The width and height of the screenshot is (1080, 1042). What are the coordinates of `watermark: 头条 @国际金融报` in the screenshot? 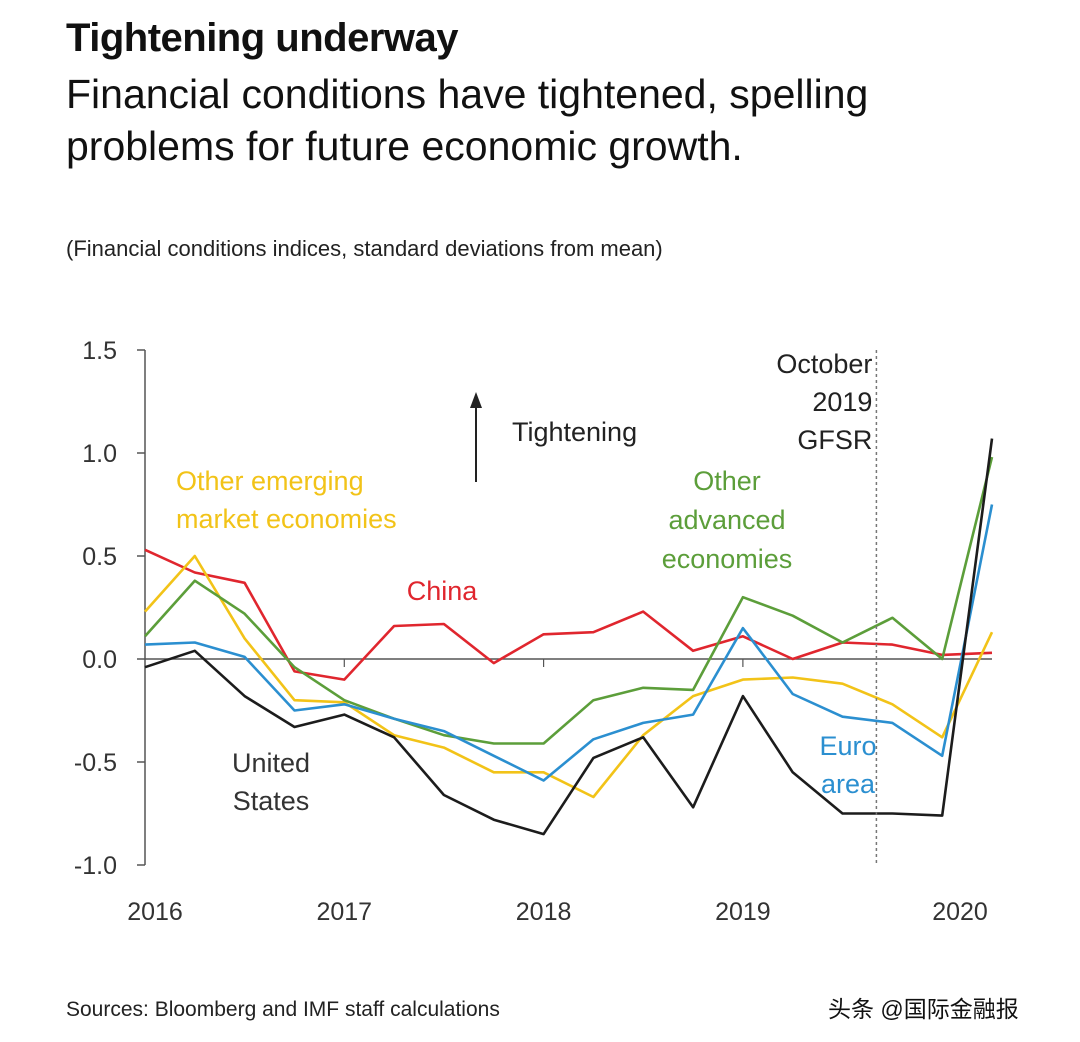 It's located at (923, 1009).